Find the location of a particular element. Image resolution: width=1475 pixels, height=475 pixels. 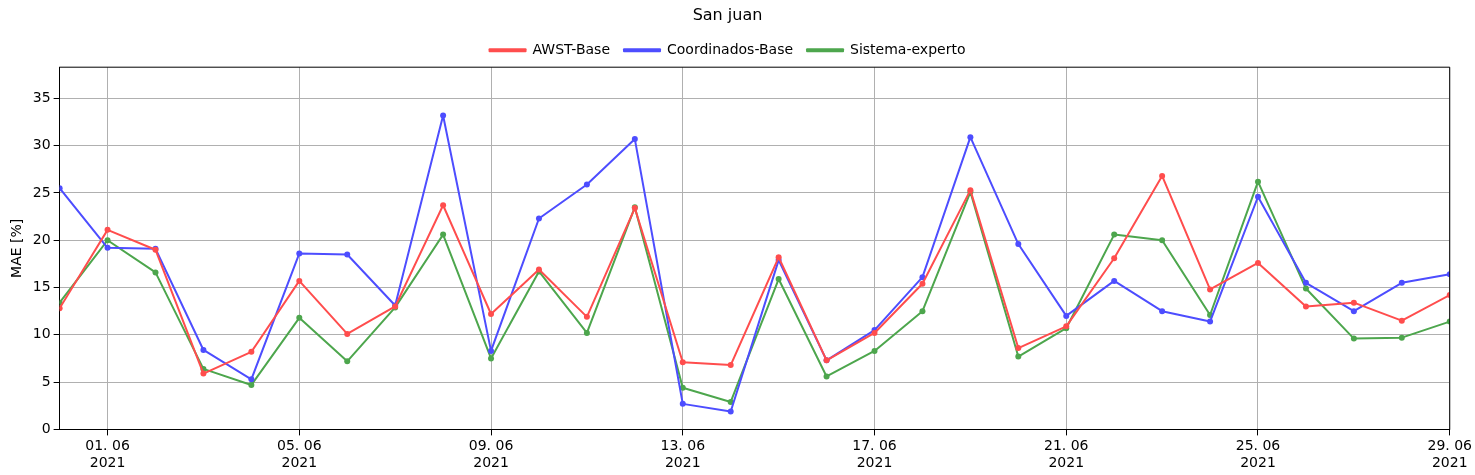

y-tick-label: 35 is located at coordinates (41, 97).